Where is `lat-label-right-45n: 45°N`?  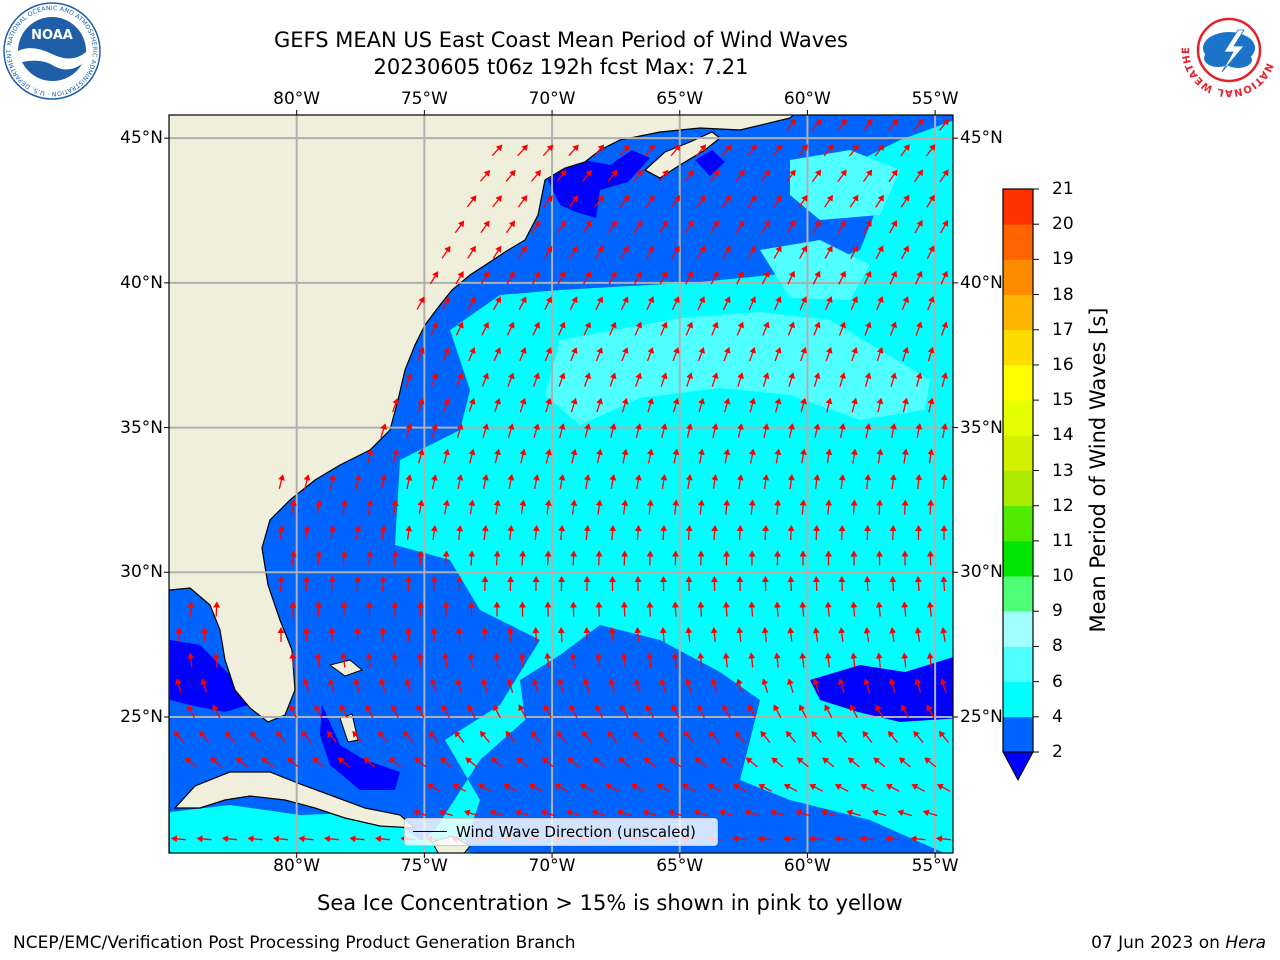
lat-label-right-45n: 45°N is located at coordinates (981, 138).